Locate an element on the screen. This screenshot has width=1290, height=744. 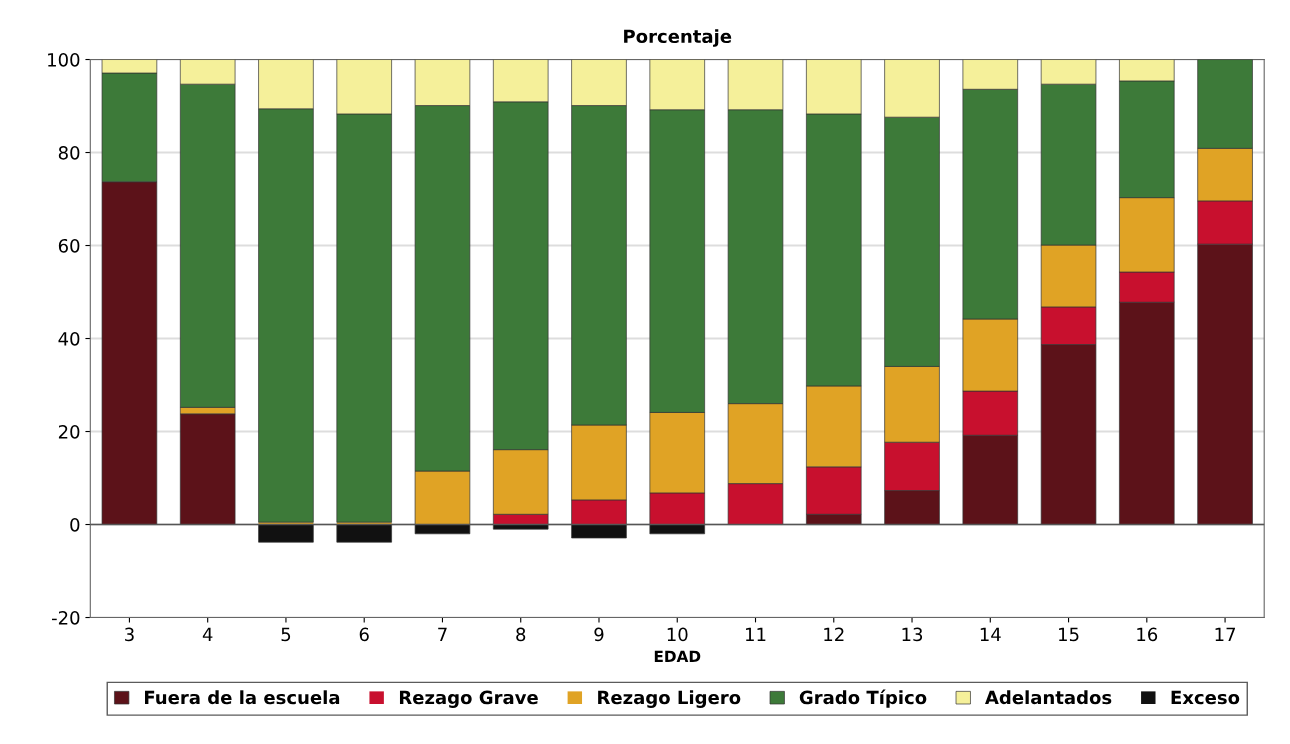
y-tick-label: 0 is located at coordinates (75, 524).